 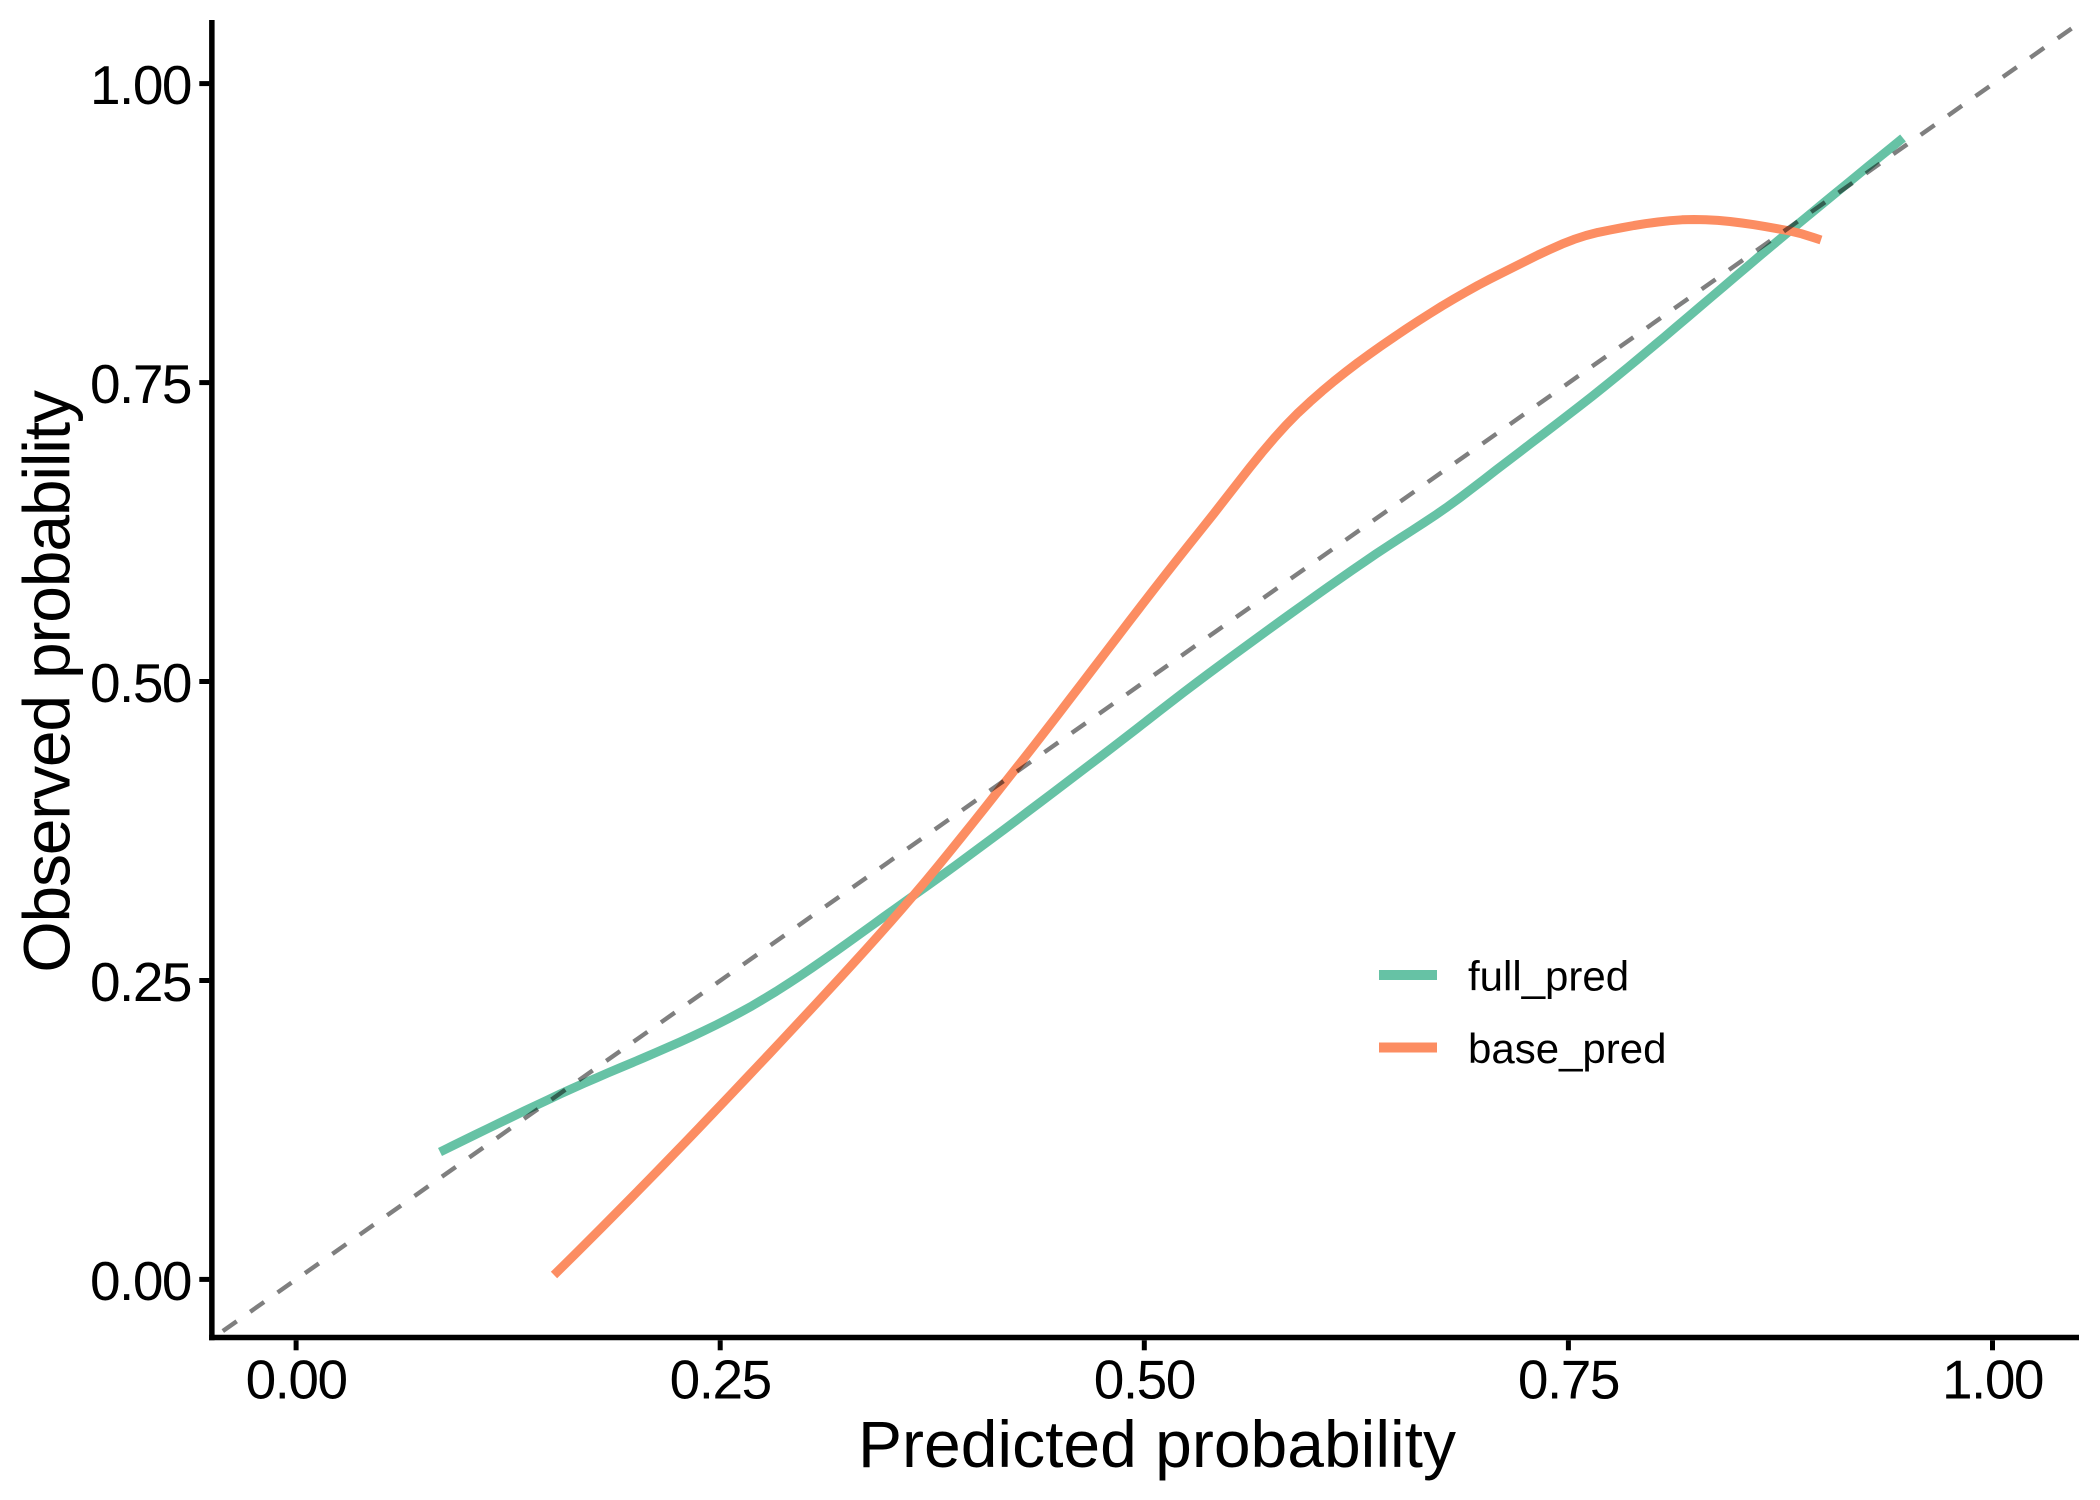 I want to click on svg-text: Observed probability, so click(x=47, y=681).